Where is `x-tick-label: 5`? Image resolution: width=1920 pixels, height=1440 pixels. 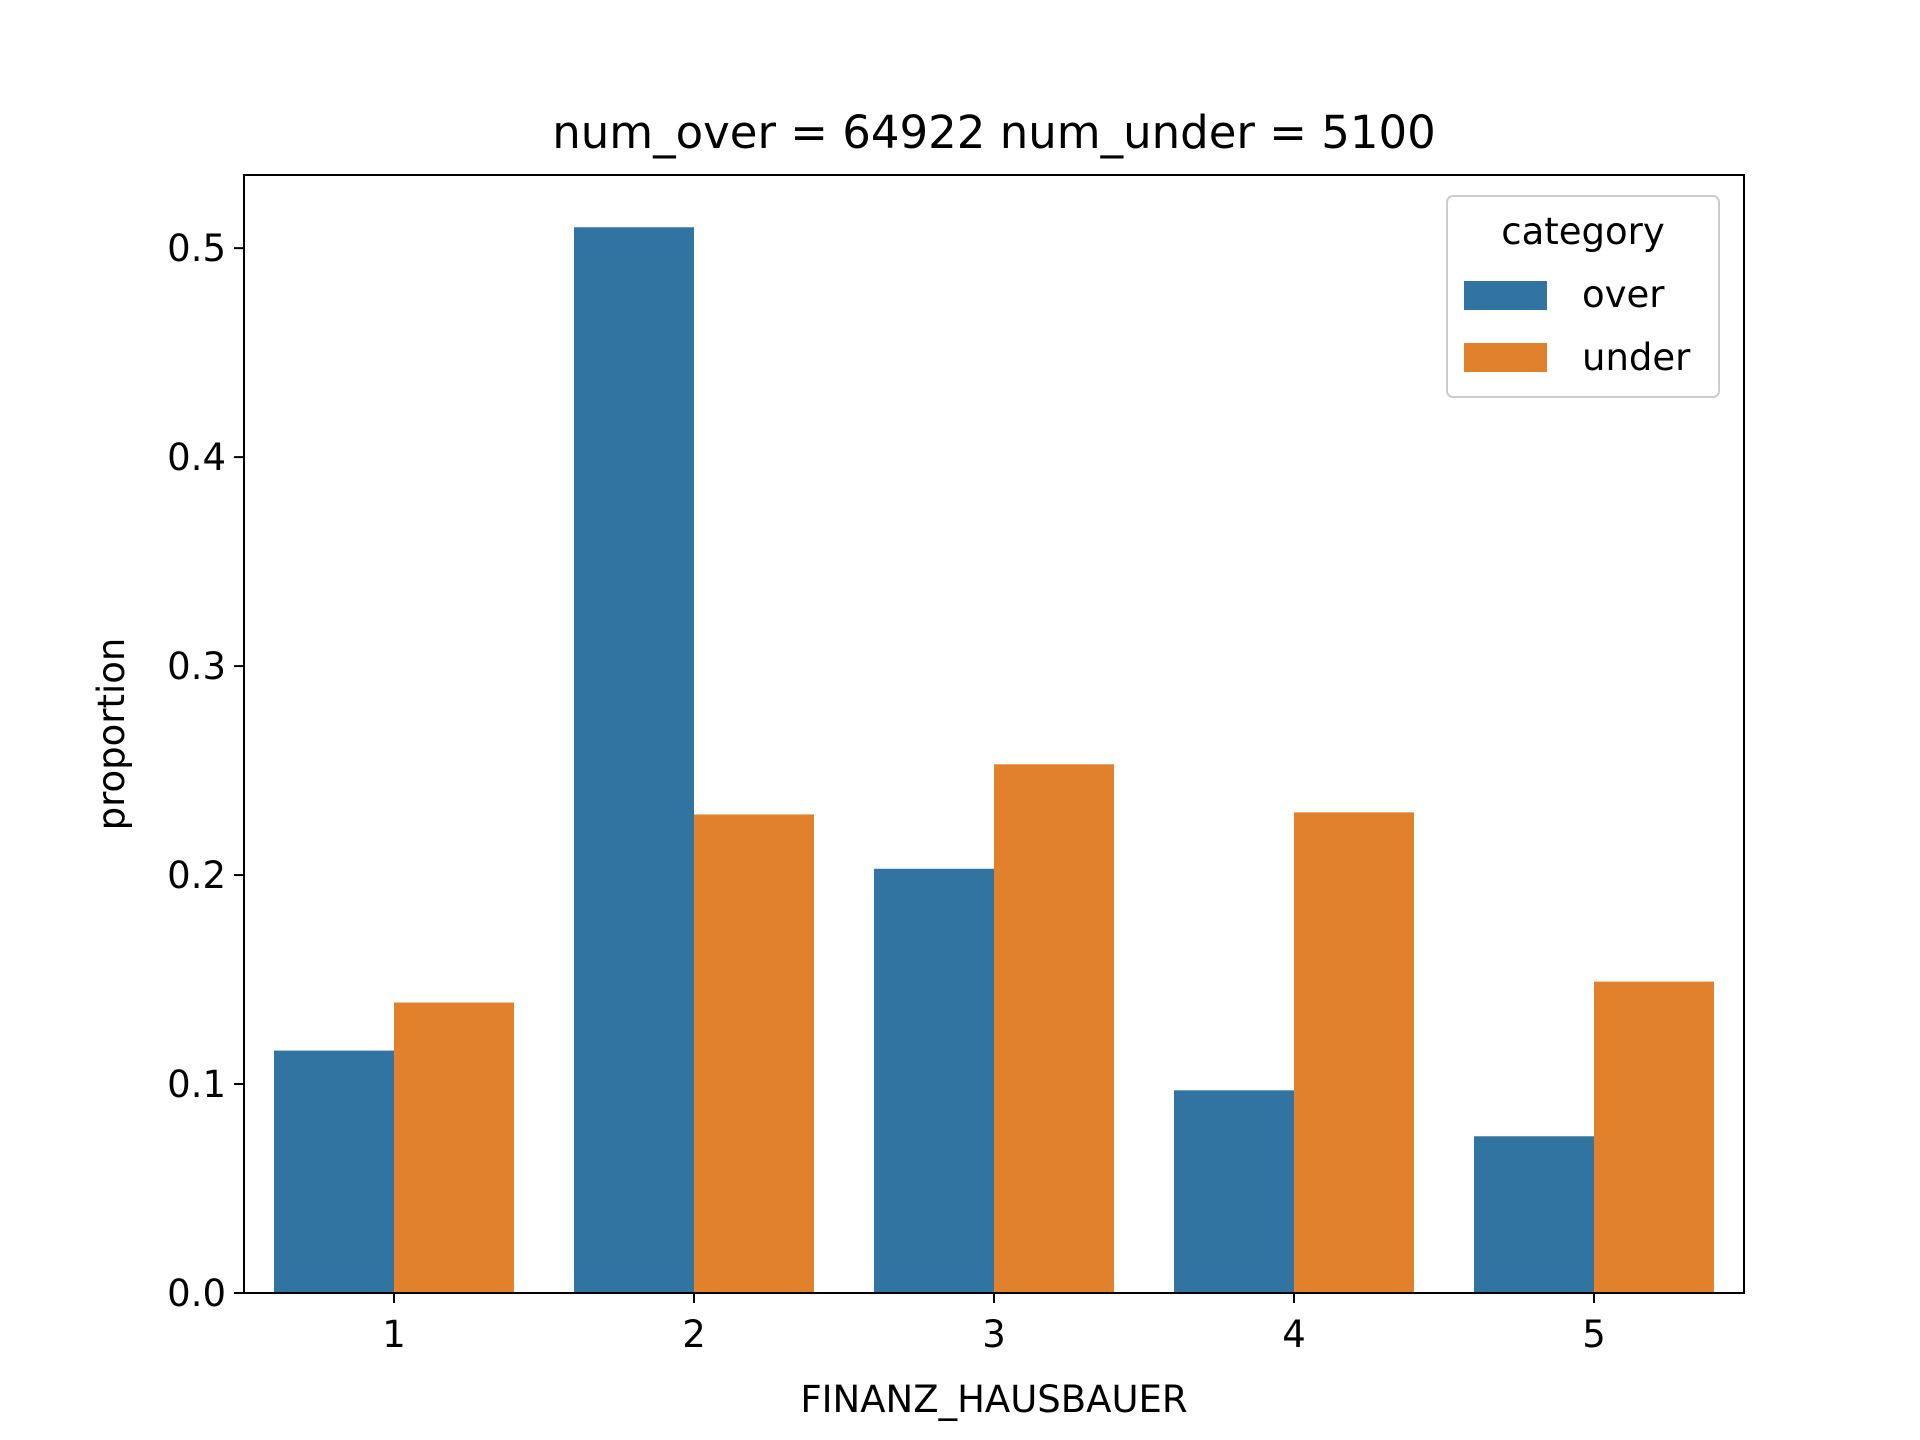 x-tick-label: 5 is located at coordinates (1594, 1334).